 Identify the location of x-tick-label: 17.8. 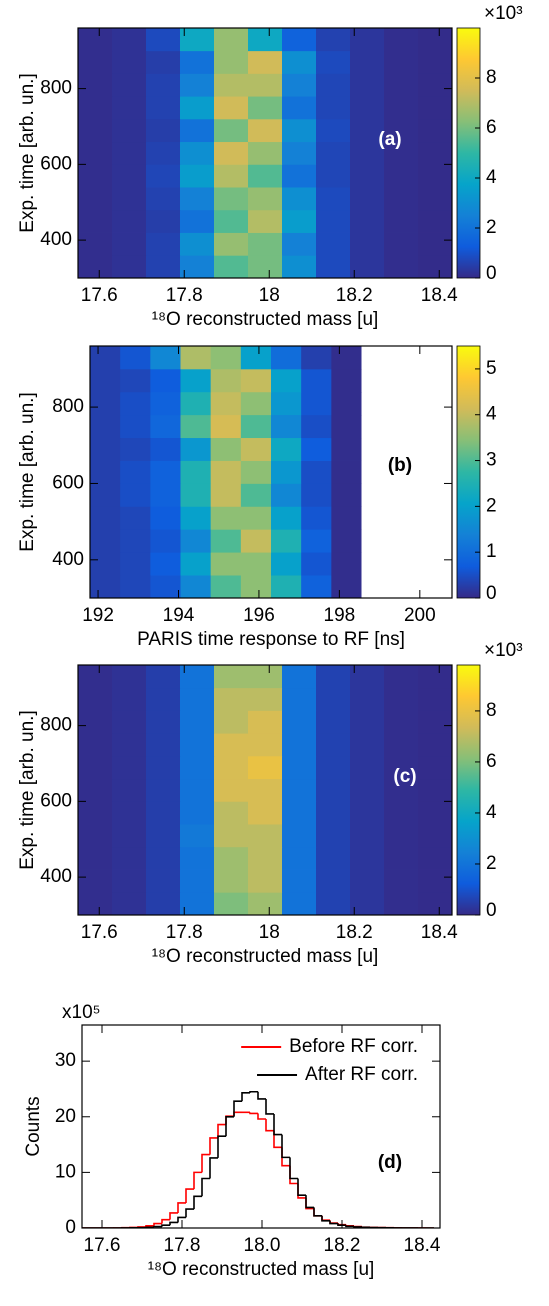
(182, 1245).